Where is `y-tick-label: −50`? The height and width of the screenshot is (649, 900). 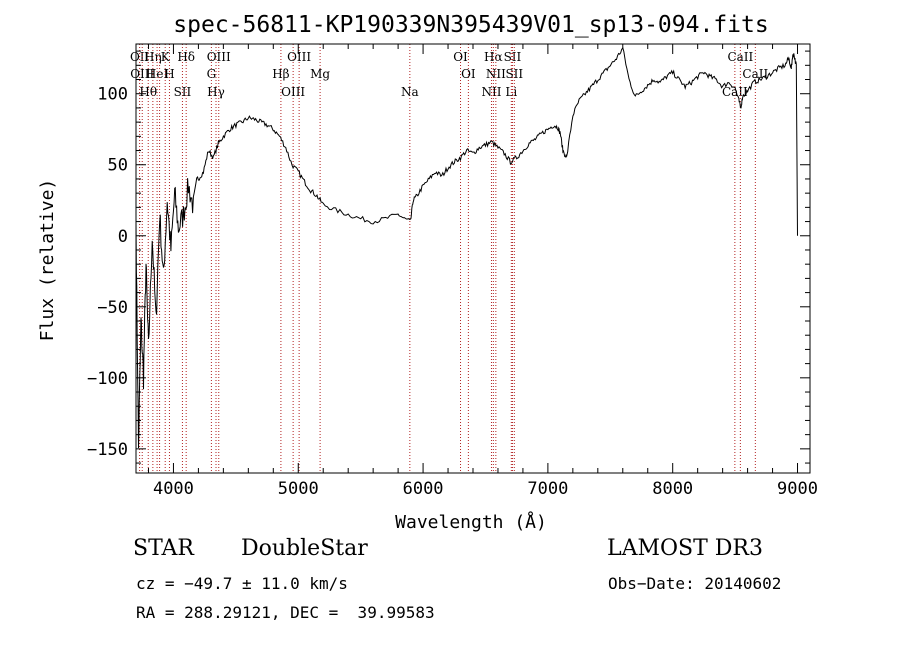
y-tick-label: −50 is located at coordinates (112, 308).